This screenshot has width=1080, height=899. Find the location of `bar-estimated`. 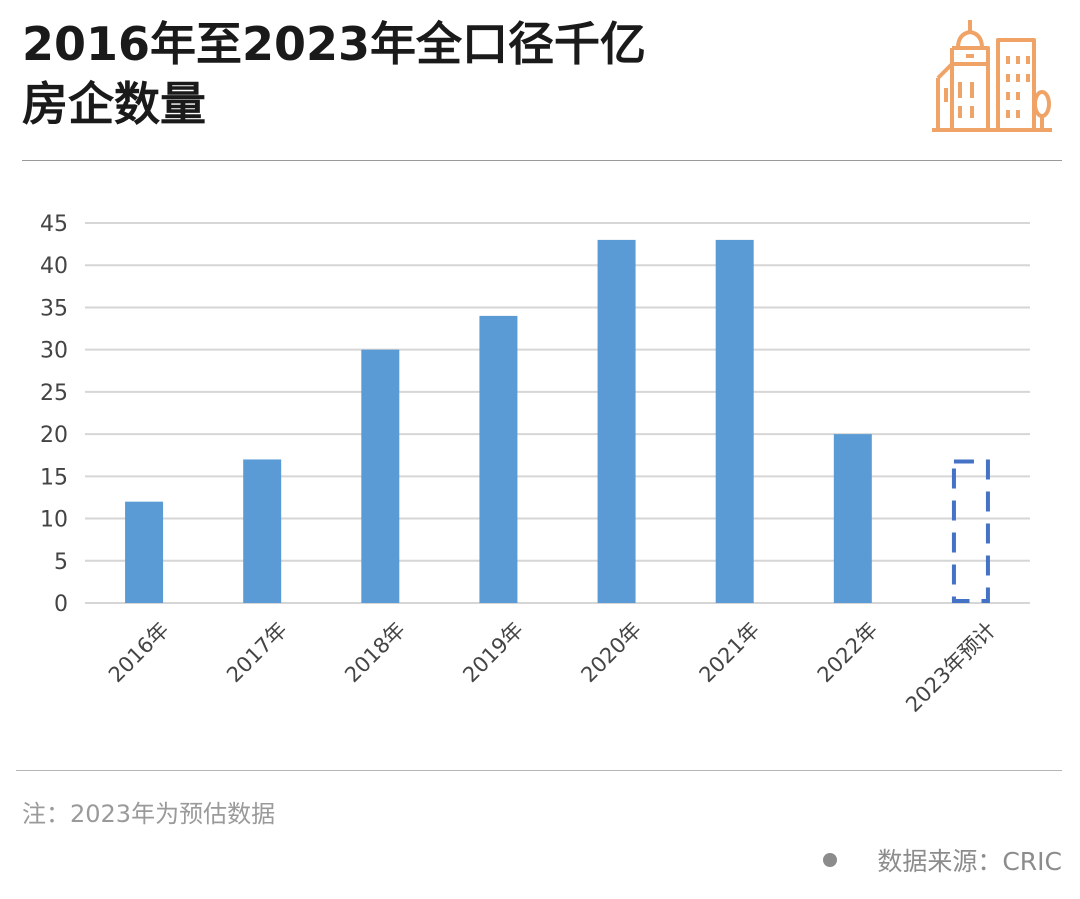

bar-estimated is located at coordinates (970, 531).